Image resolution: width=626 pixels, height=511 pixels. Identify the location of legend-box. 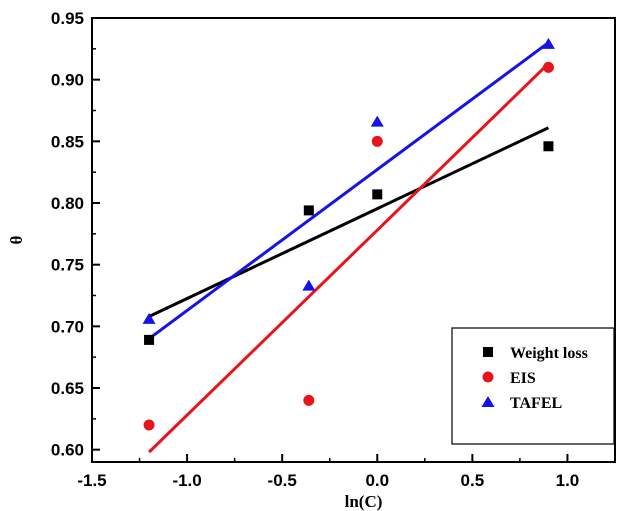
(533, 386).